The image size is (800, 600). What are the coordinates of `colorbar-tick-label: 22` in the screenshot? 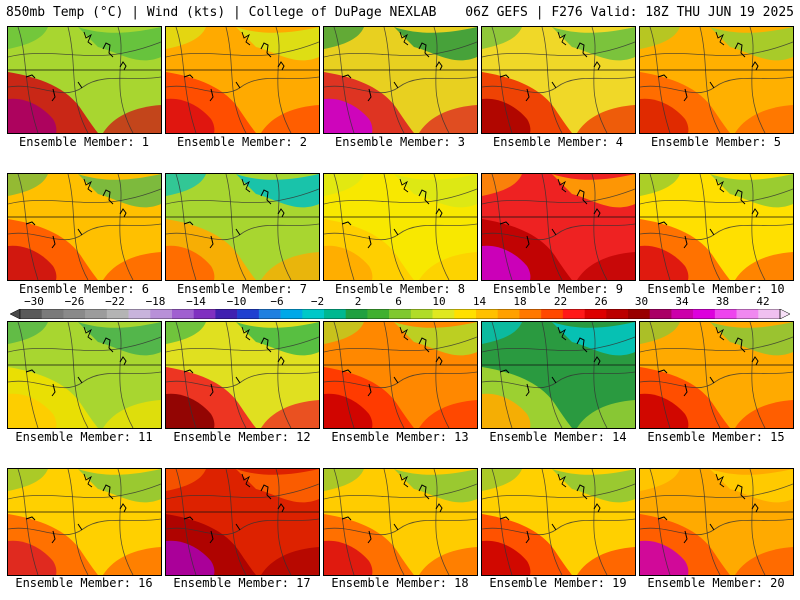 It's located at (560, 301).